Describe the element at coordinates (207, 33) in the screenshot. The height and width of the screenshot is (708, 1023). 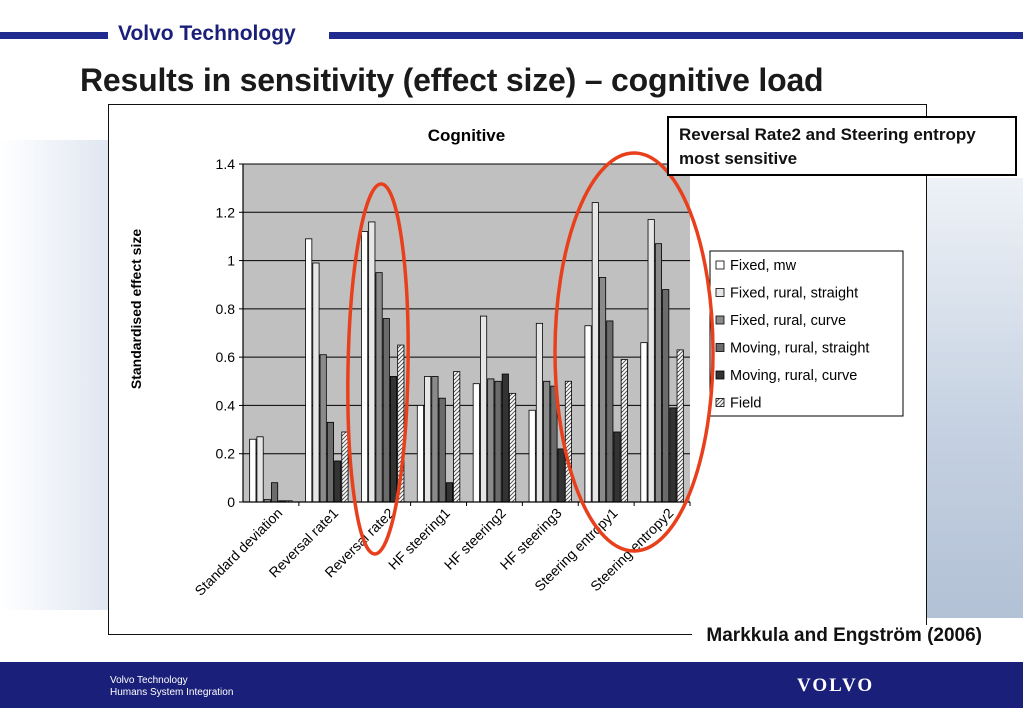
I see `company-name: Volvo Technology` at that location.